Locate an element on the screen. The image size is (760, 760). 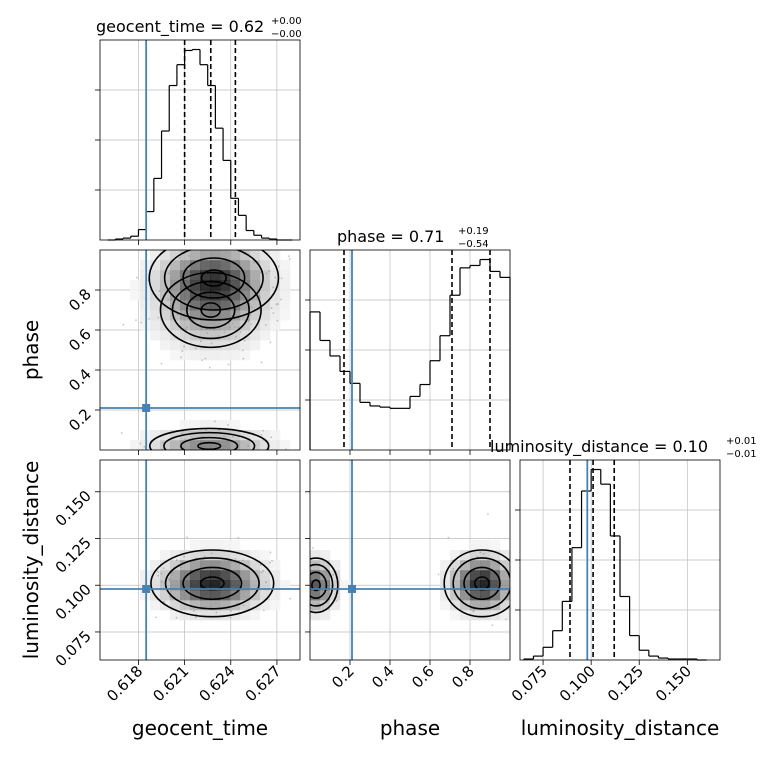
luminosity-distance-vs-phase-sample-point is located at coordinates (483, 553).